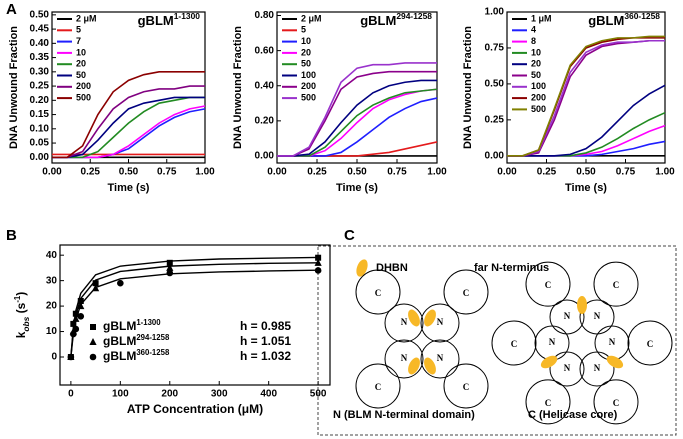 The image size is (683, 439). Describe the element at coordinates (318, 394) in the screenshot. I see `x-tick-label: 500` at that location.